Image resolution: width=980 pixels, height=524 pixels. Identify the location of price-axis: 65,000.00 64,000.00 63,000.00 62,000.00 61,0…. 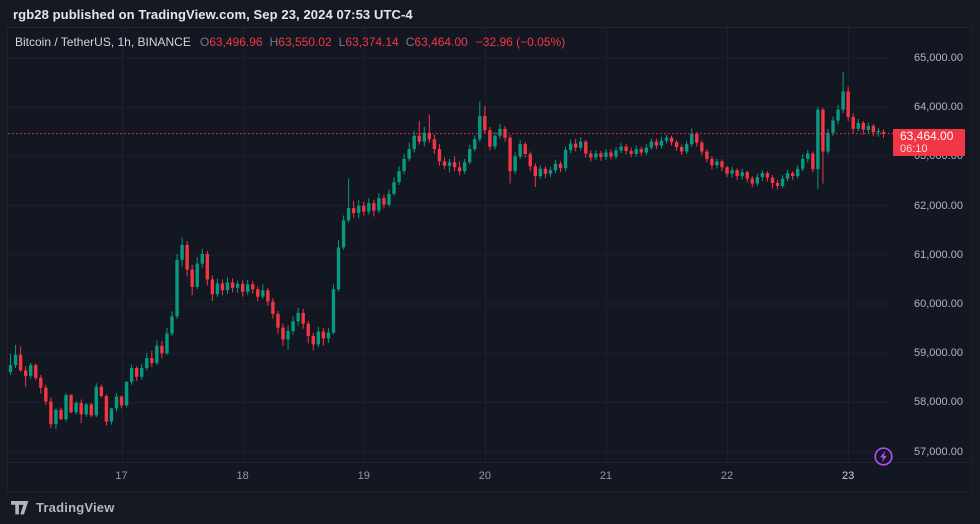
(928, 245).